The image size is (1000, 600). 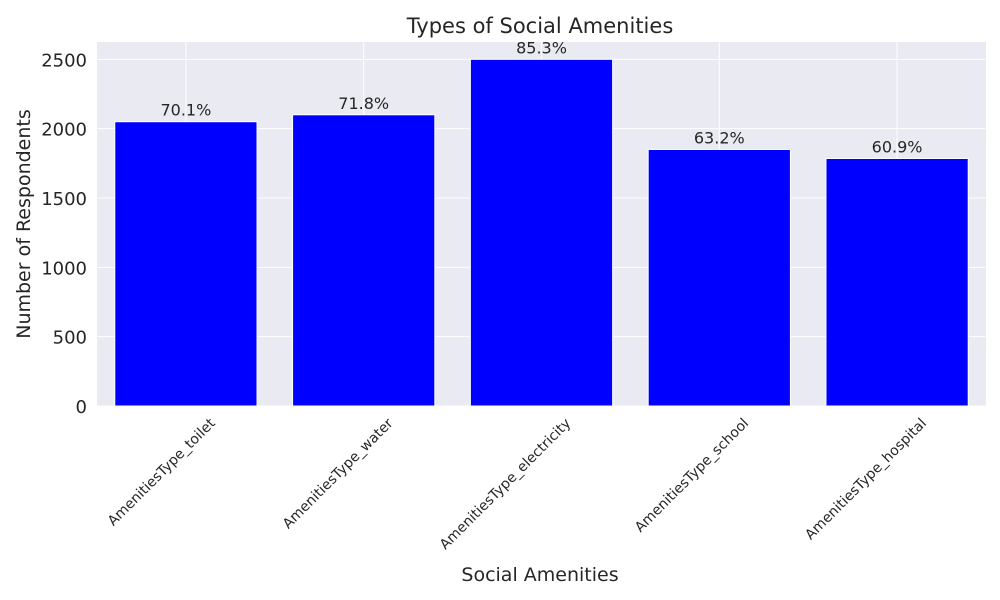 I want to click on bar-value-label: 85.3%, so click(x=541, y=47).